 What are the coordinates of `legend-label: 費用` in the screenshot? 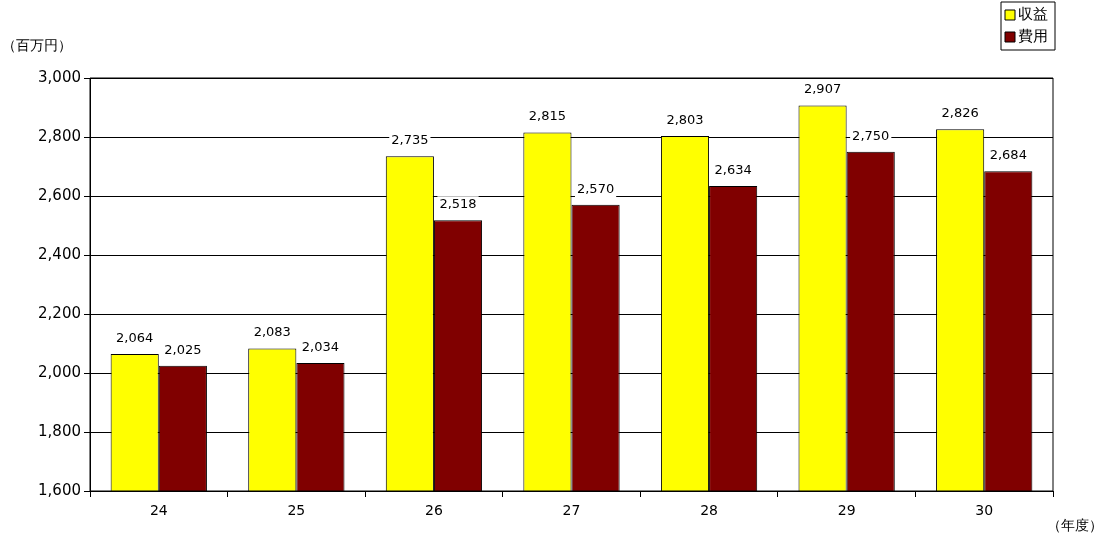 It's located at (1033, 35).